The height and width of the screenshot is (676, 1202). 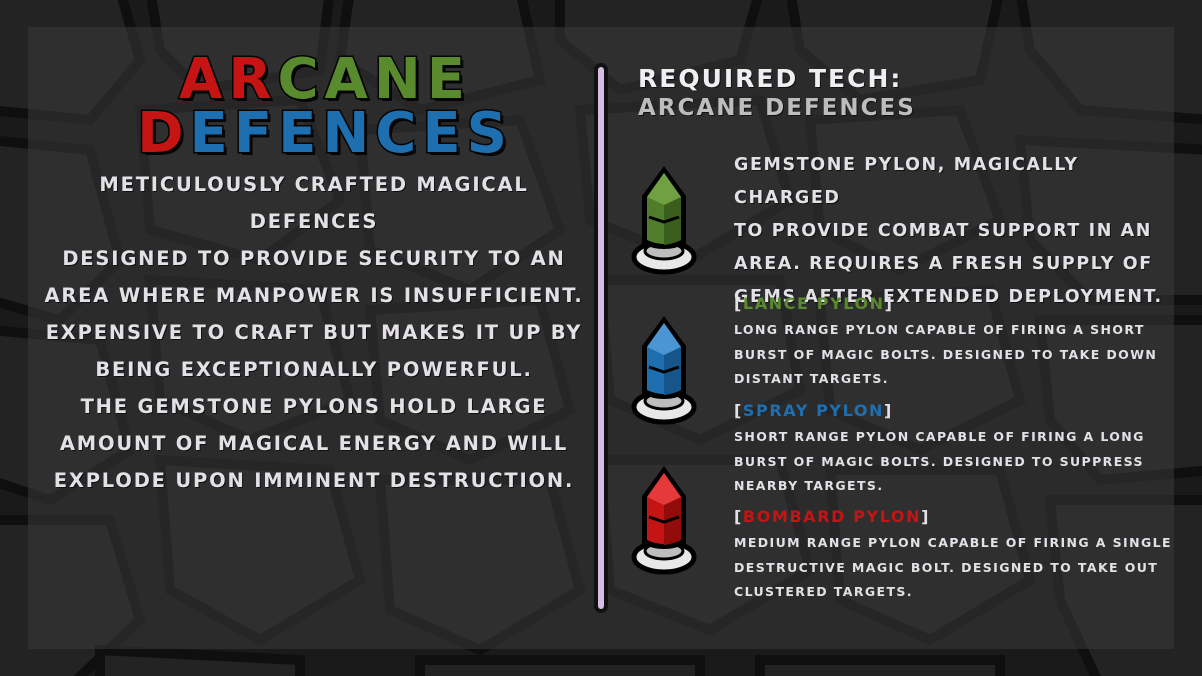 What do you see at coordinates (314, 332) in the screenshot?
I see `description-line: Expensive to craft but makes it up by` at bounding box center [314, 332].